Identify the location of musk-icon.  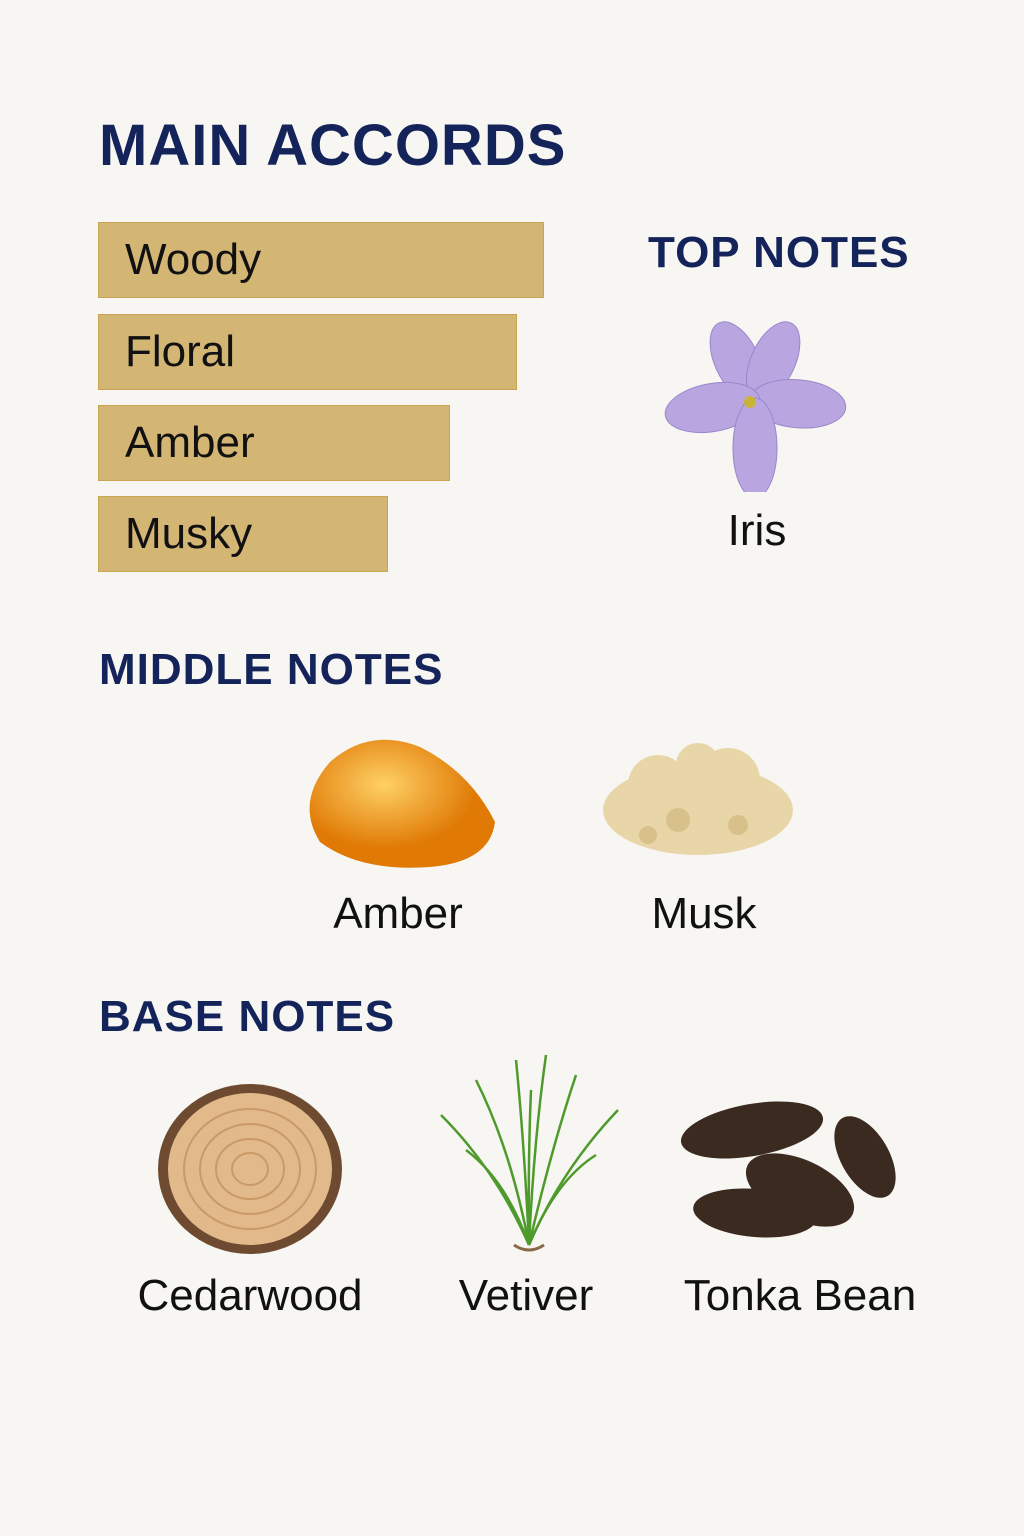
(698, 799).